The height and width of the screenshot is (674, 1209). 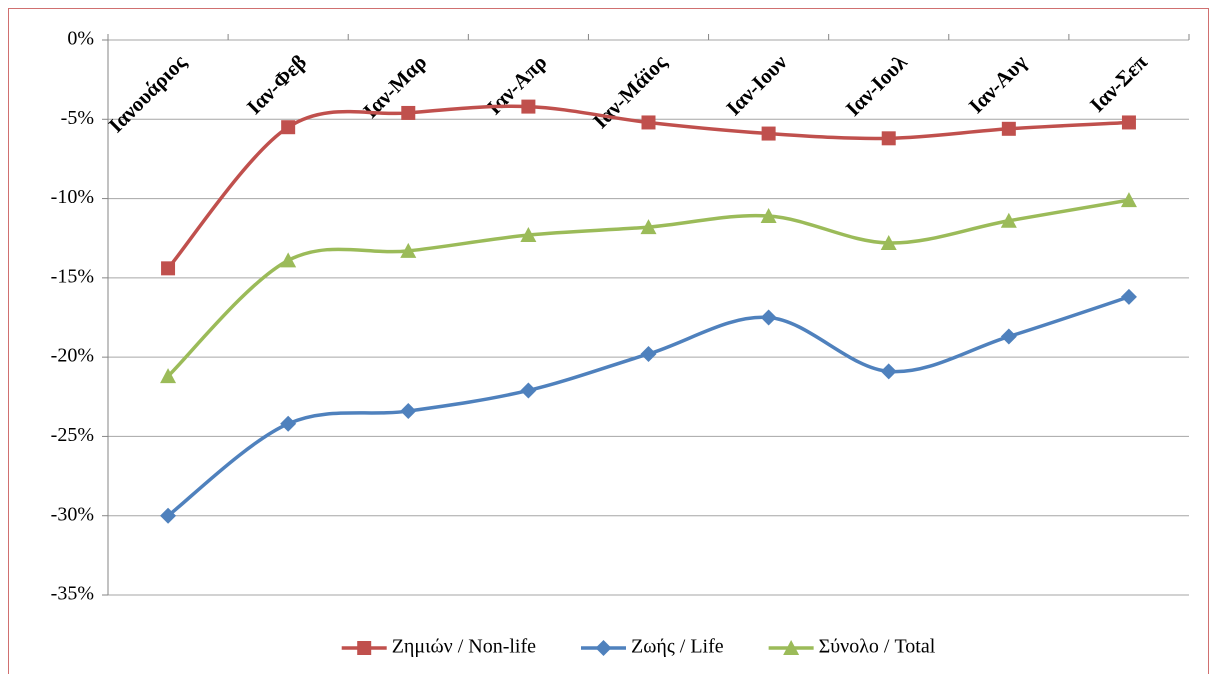 What do you see at coordinates (276, 84) in the screenshot?
I see `x-tick-label: Ιαν-Φεβ` at bounding box center [276, 84].